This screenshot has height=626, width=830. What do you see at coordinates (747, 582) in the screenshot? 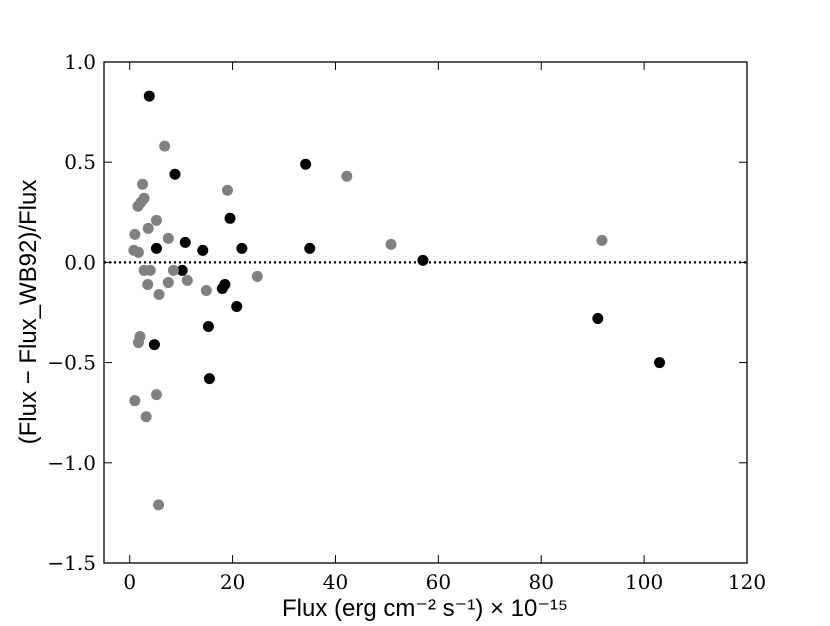
I see `x-tick-label: 120` at bounding box center [747, 582].